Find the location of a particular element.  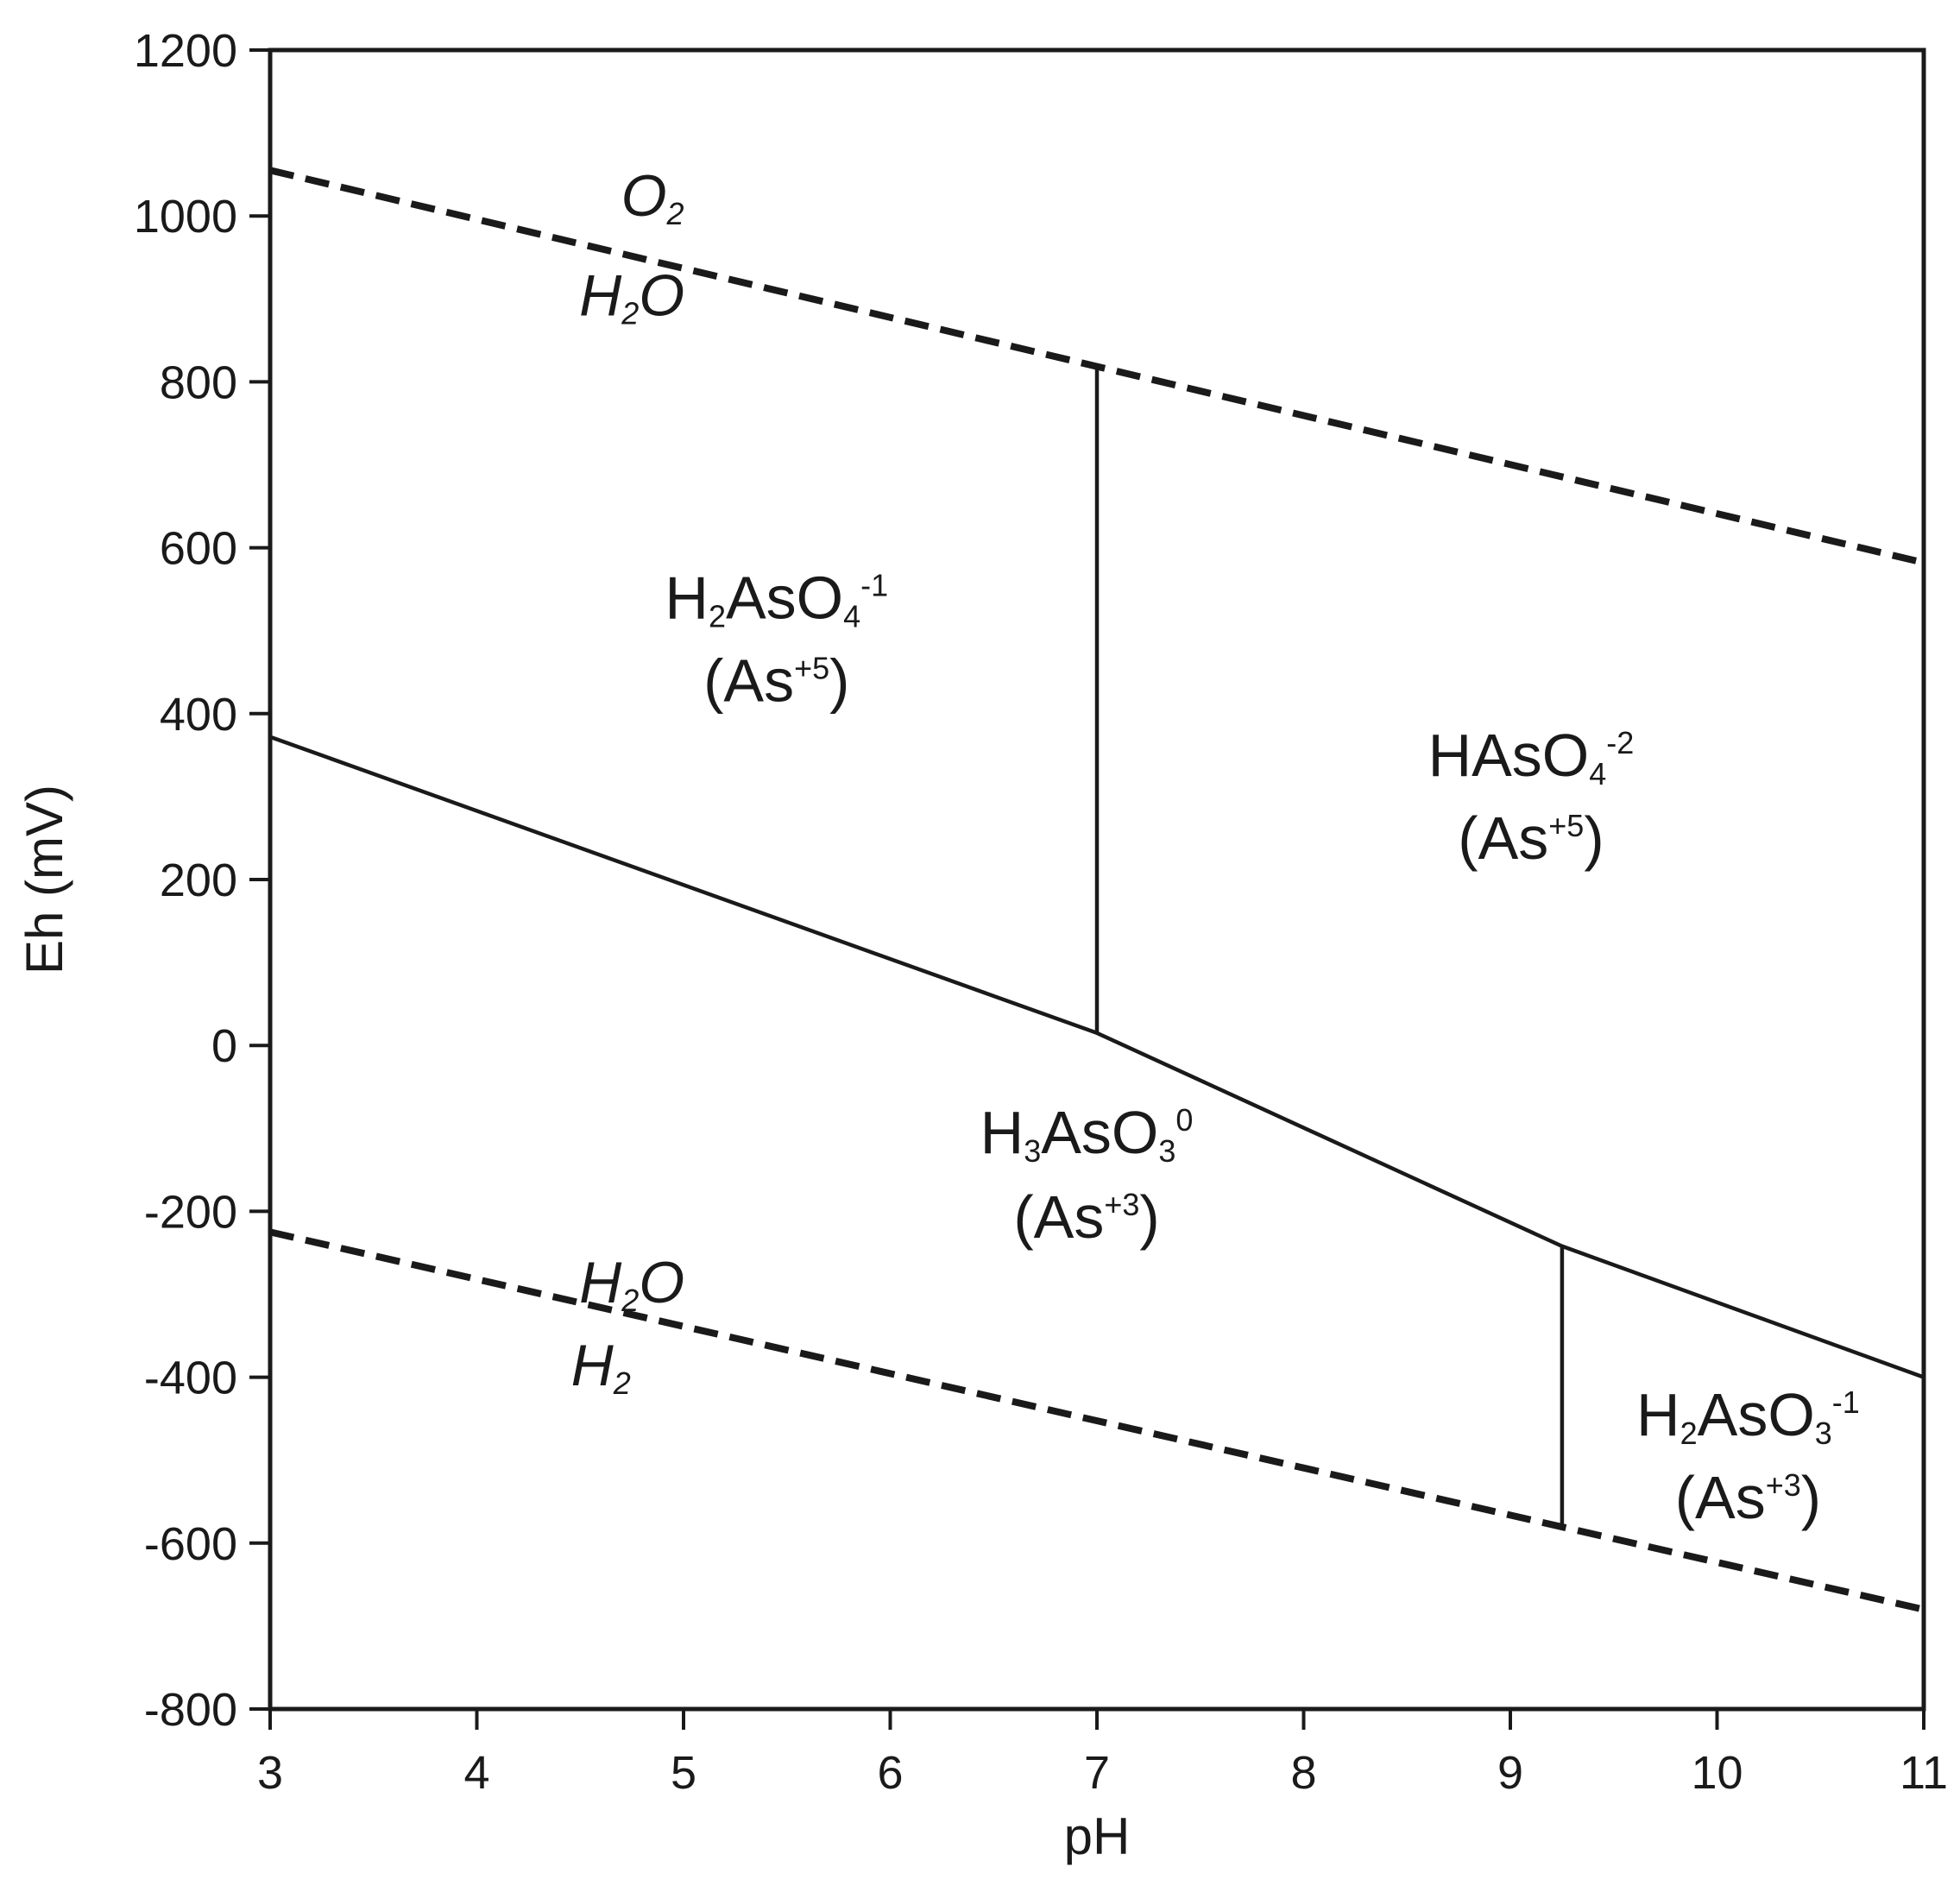

label-h2aso4: H2AsO4-1 is located at coordinates (777, 599).